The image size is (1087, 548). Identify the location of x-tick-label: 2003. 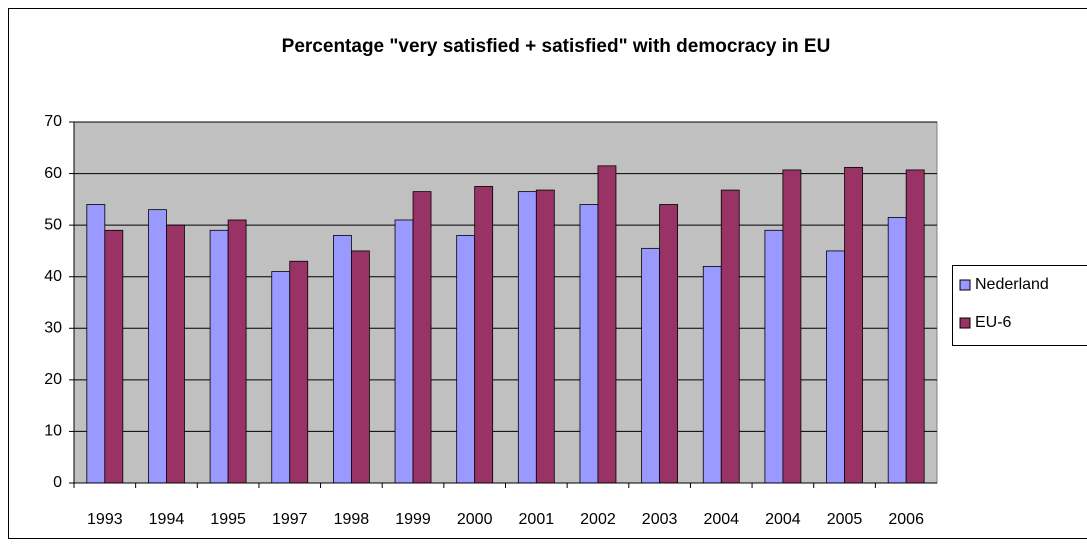
(660, 519).